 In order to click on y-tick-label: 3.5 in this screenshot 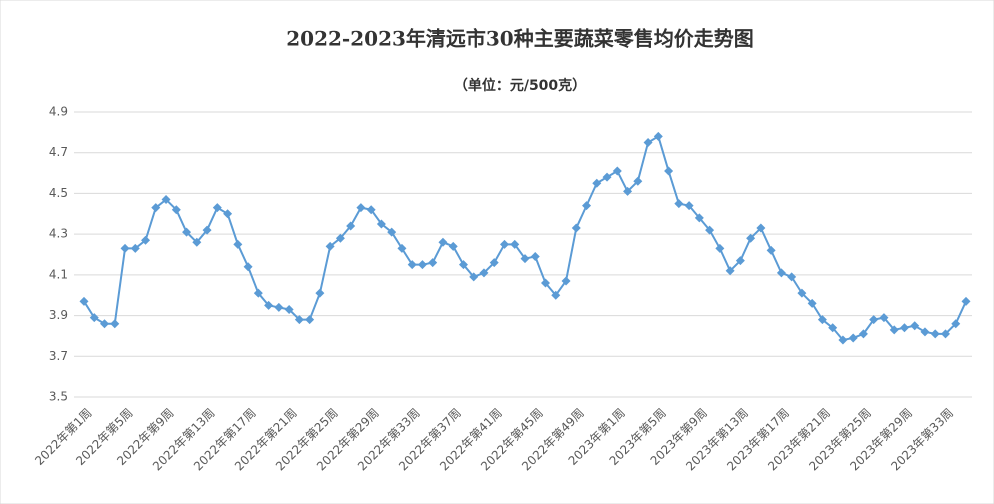, I will do `click(58, 397)`.